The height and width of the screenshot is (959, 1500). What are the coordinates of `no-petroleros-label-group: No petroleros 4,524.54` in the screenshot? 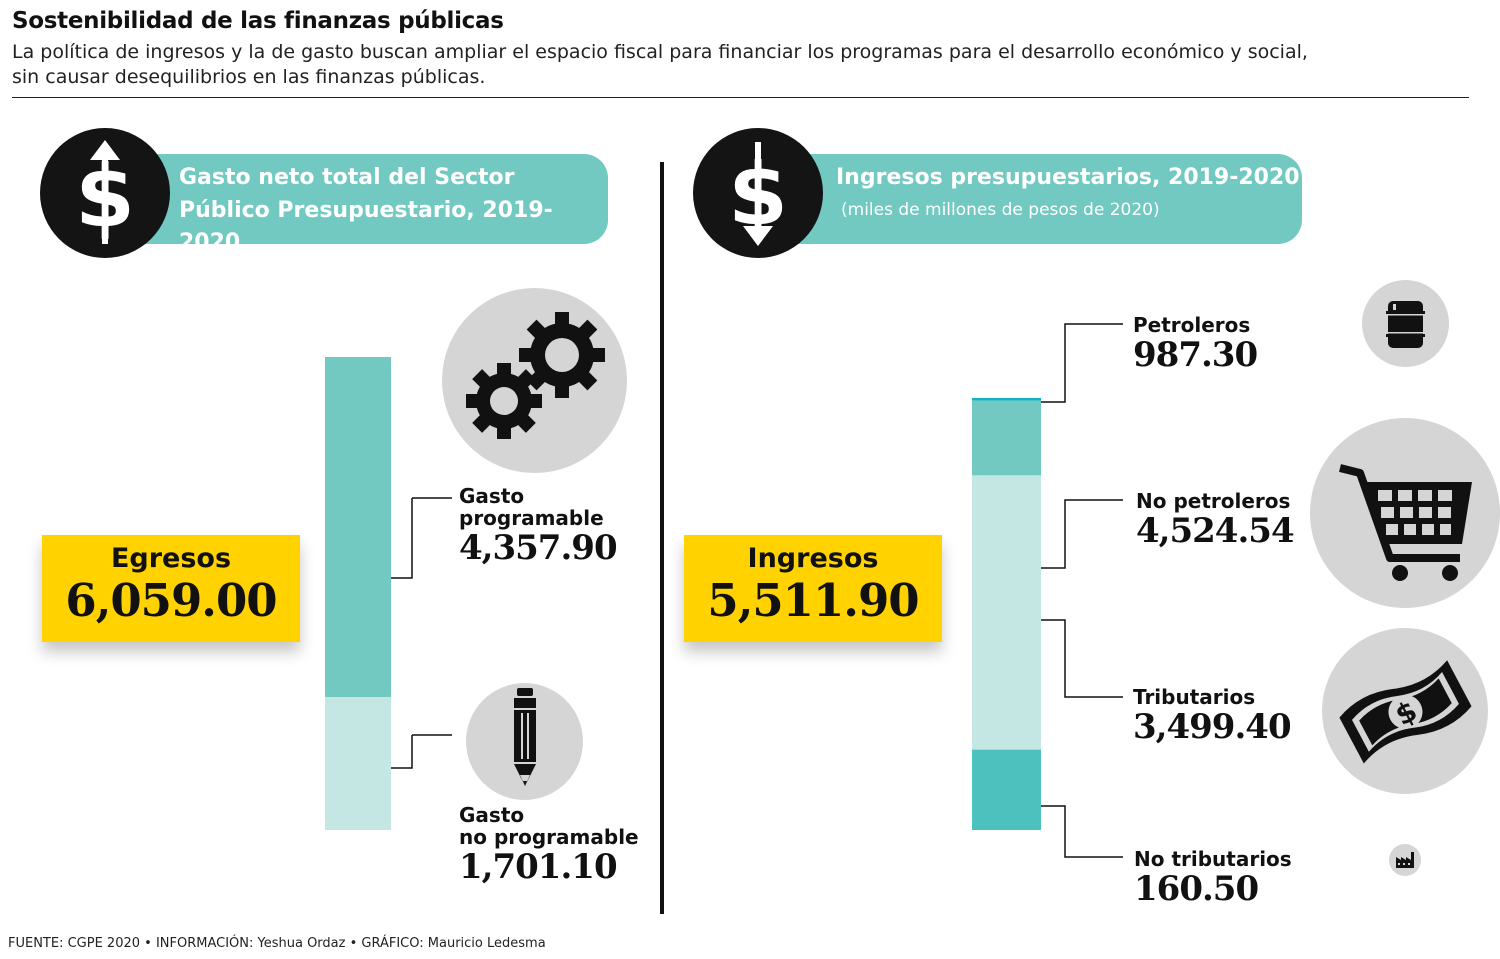 It's located at (1215, 520).